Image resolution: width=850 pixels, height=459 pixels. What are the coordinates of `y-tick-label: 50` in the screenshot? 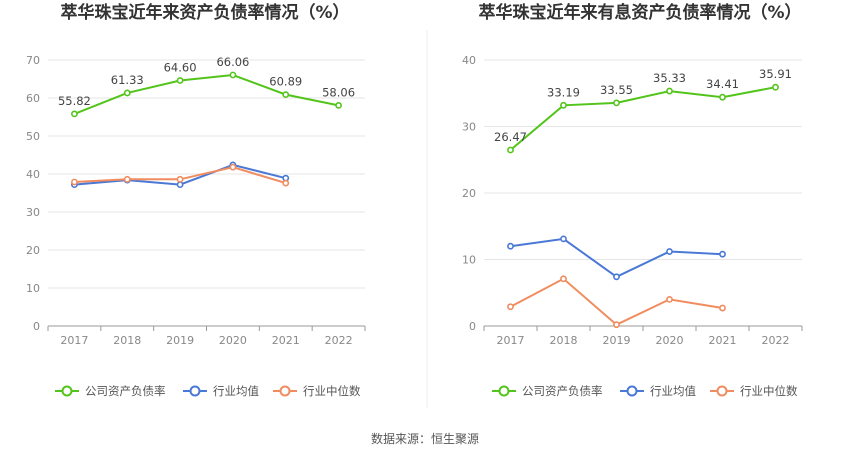 It's located at (33, 136).